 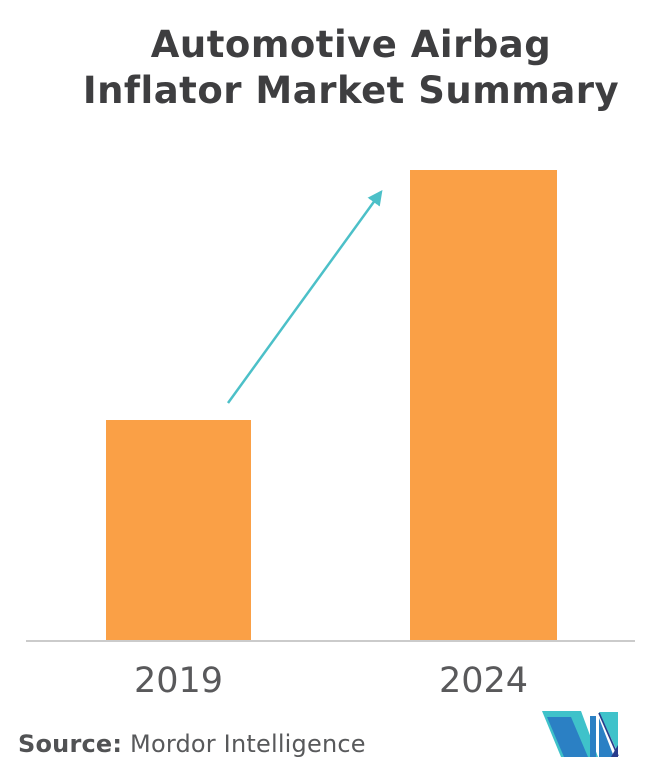 I want to click on x-axis-line, so click(x=330, y=641).